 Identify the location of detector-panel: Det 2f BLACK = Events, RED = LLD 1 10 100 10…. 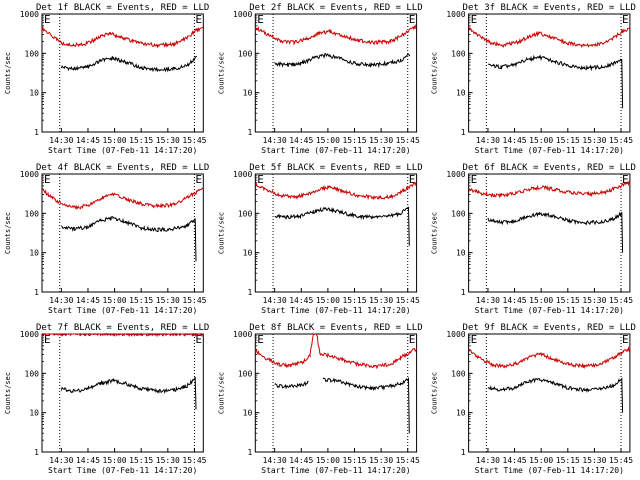
(319, 79).